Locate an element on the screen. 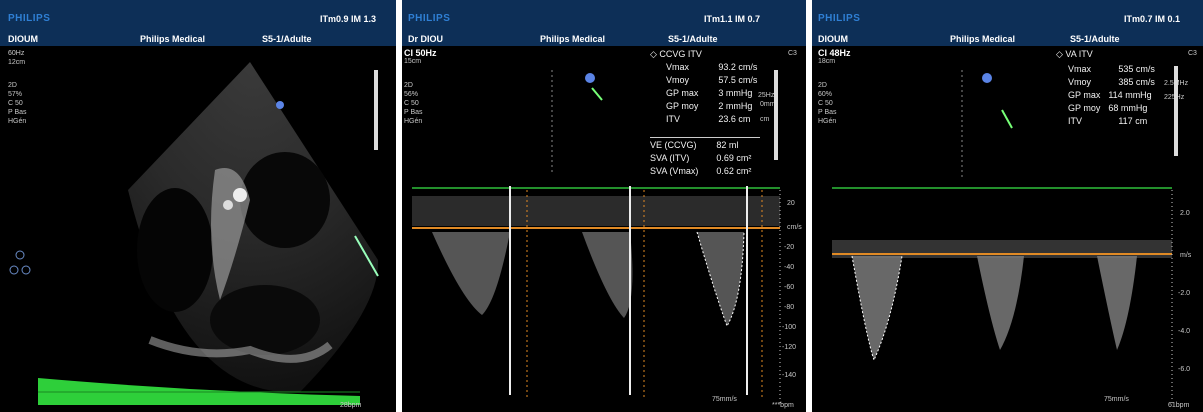 The width and height of the screenshot is (1203, 412). meas-value: 385 cm/s is located at coordinates (1136, 82).